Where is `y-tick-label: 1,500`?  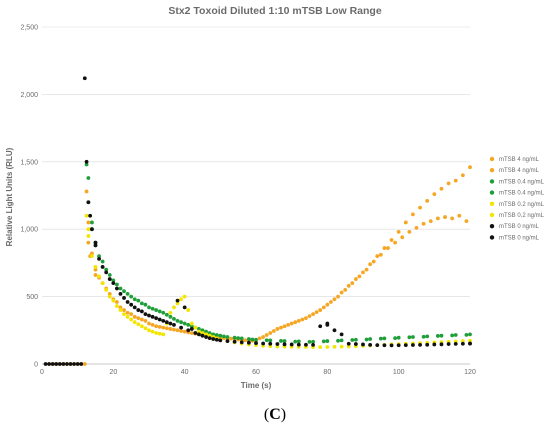 y-tick-label: 1,500 is located at coordinates (29, 162).